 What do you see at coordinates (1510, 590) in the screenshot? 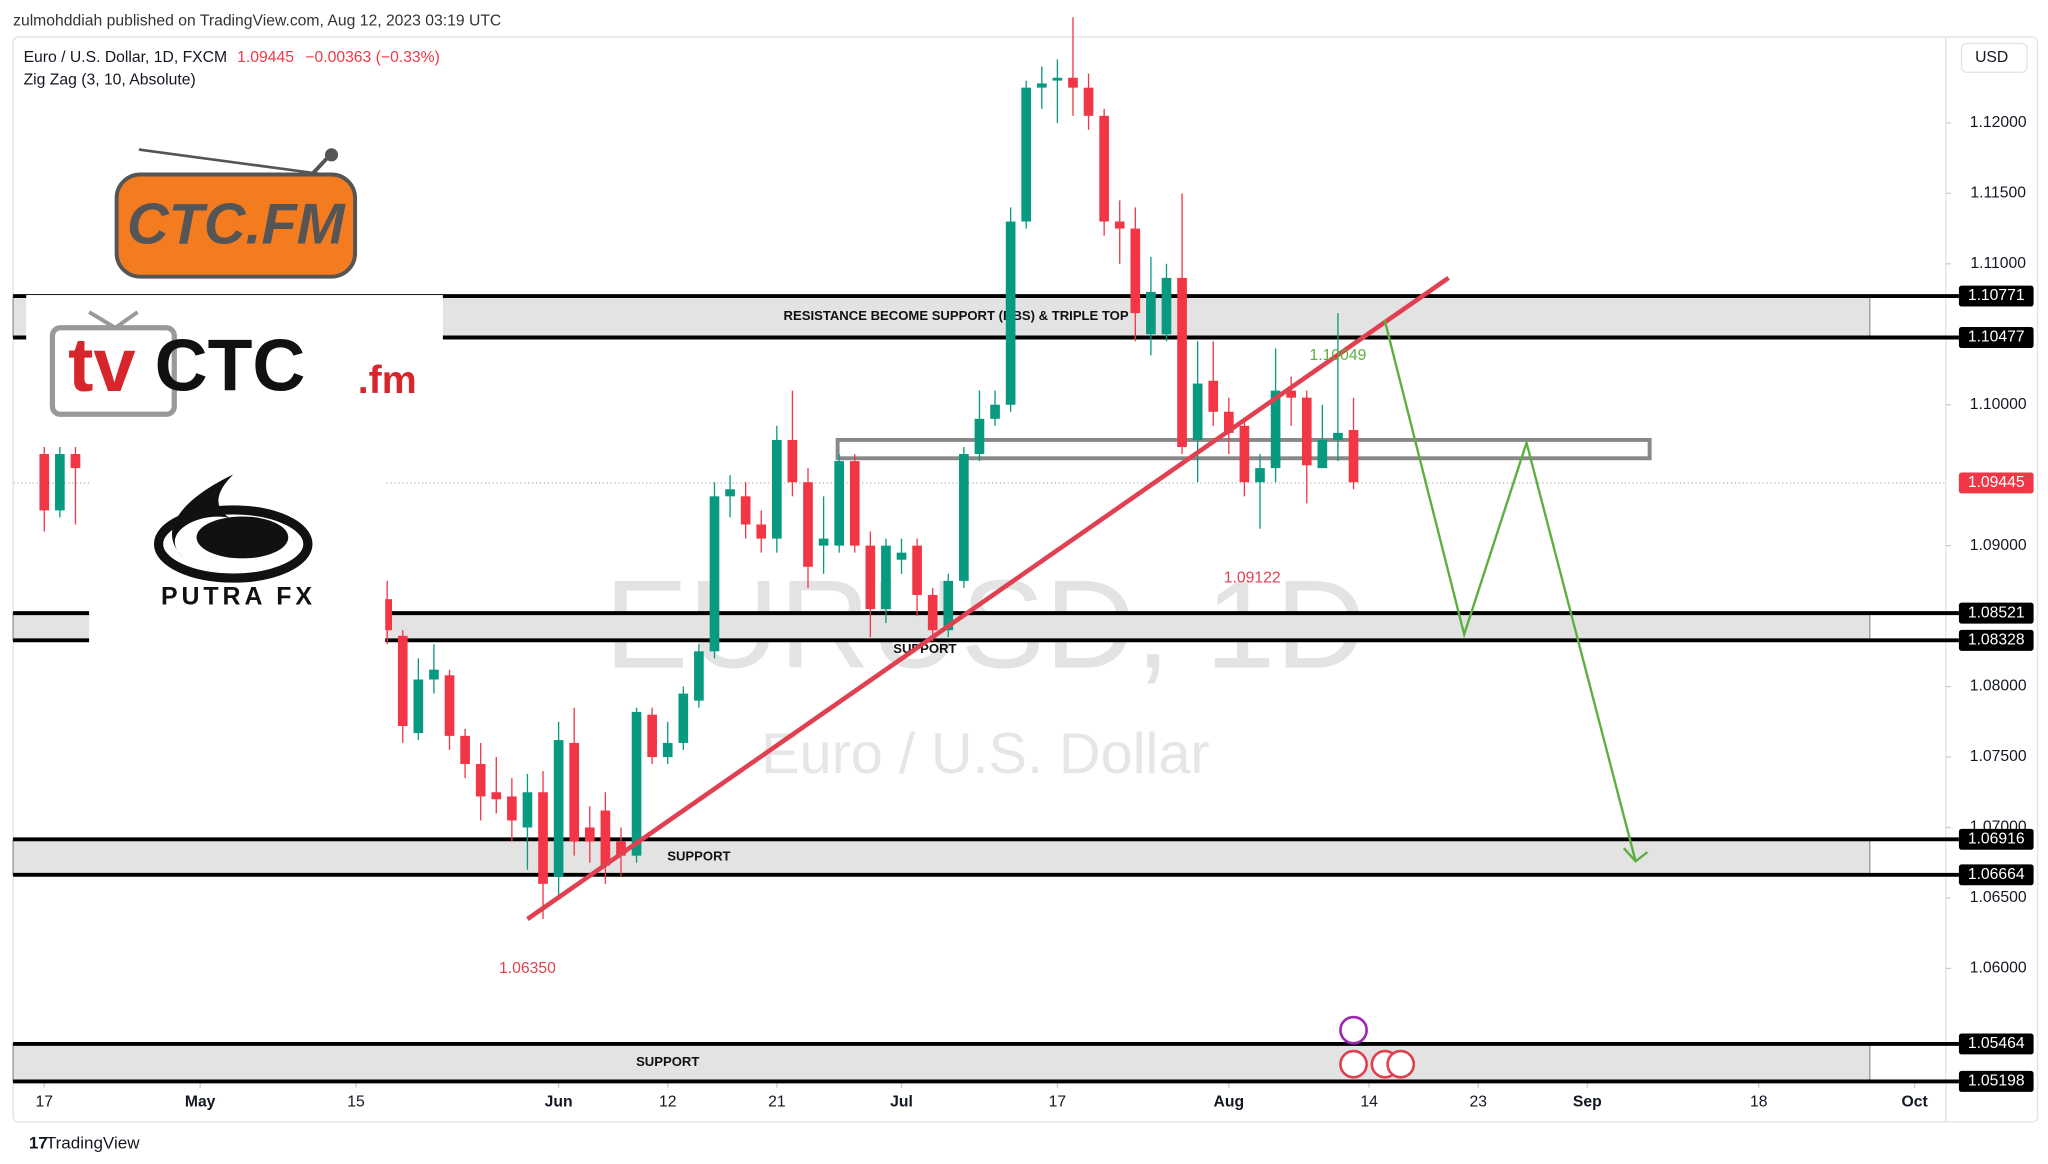
I see `projection-path` at bounding box center [1510, 590].